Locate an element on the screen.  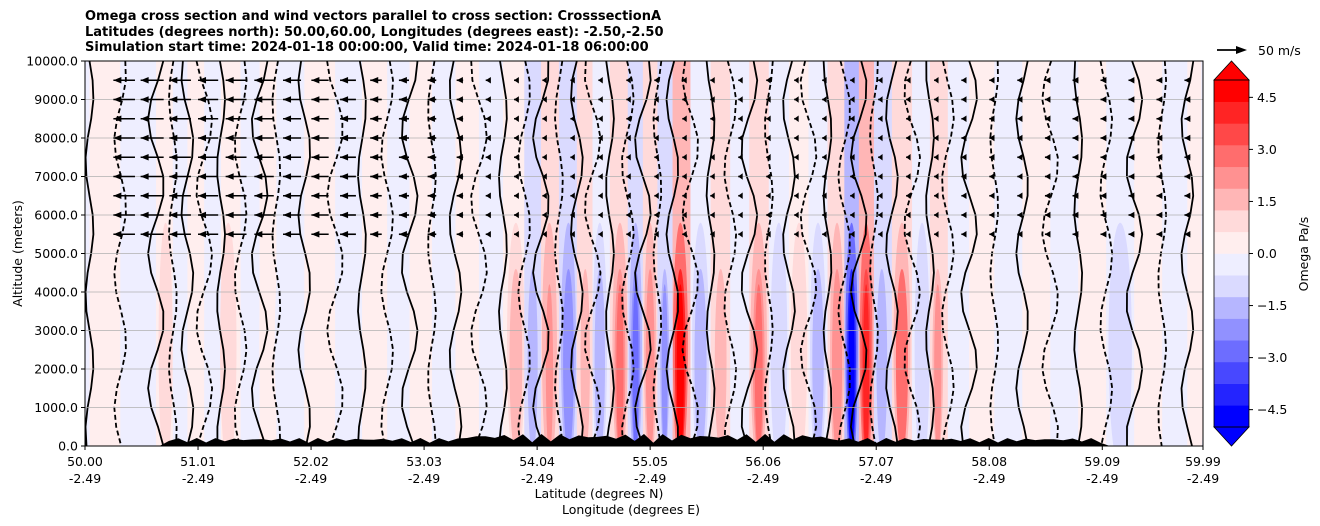
y-tick-label: 7000.0 is located at coordinates (56, 176).